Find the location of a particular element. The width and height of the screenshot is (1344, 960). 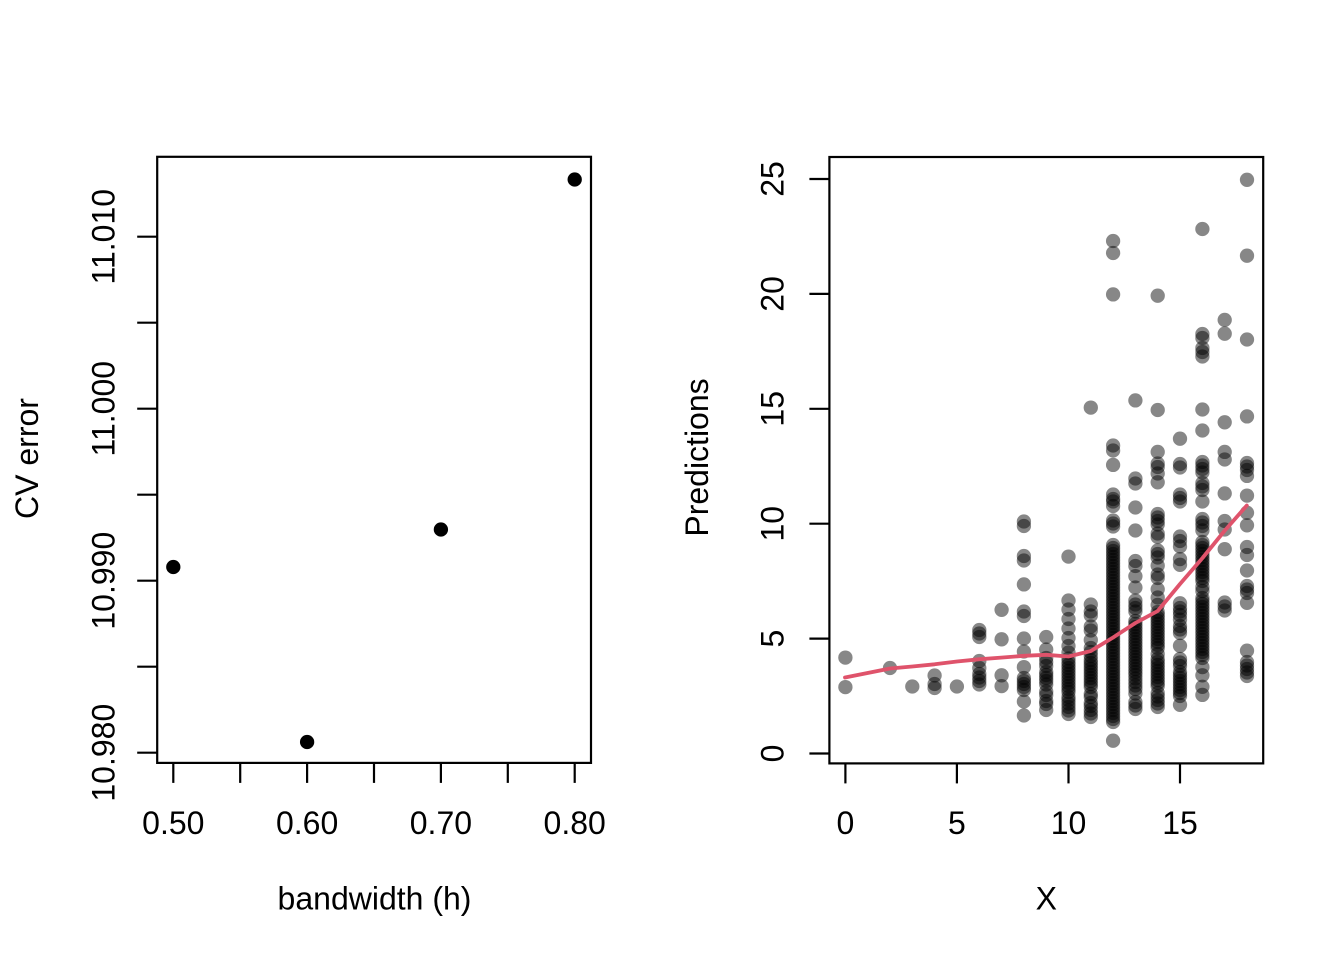

svg-text: 11.000 is located at coordinates (104, 409).